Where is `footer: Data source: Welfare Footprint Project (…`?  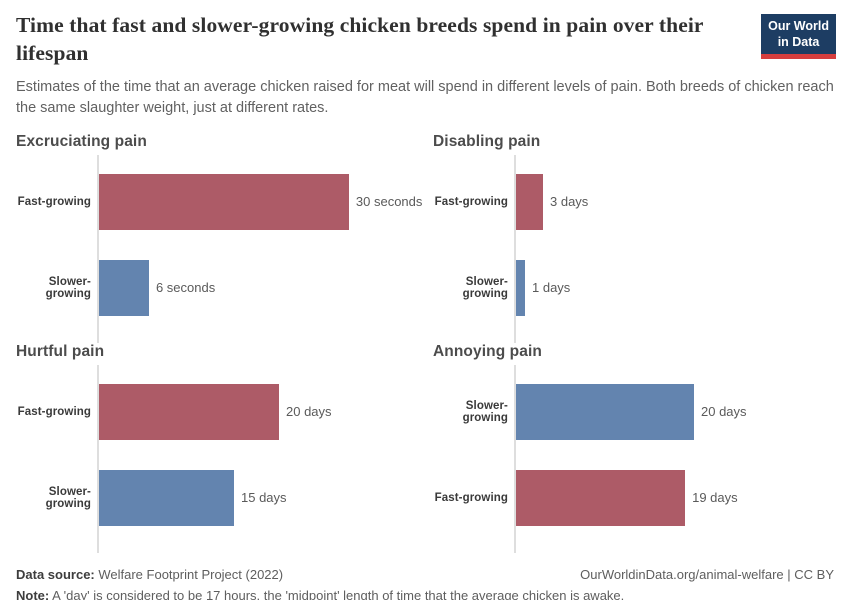
footer: Data source: Welfare Footprint Project (… is located at coordinates (425, 572).